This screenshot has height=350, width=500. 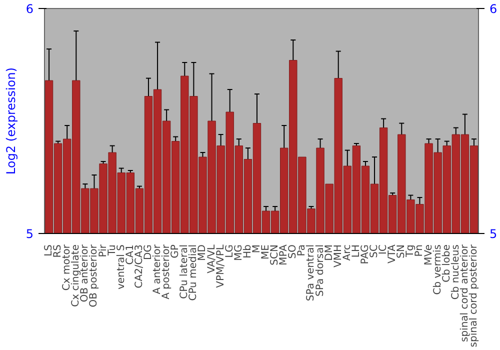 What do you see at coordinates (121, 267) in the screenshot?
I see `x-tick-label: ventral S` at bounding box center [121, 267].